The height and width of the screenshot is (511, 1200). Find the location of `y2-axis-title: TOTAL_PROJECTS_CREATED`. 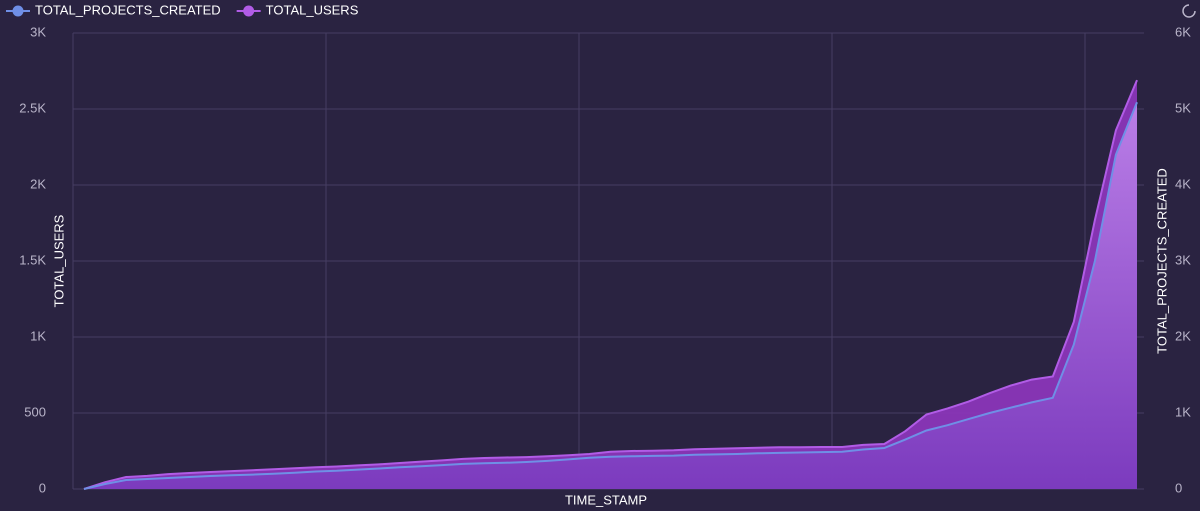

y2-axis-title: TOTAL_PROJECTS_CREATED is located at coordinates (1161, 261).